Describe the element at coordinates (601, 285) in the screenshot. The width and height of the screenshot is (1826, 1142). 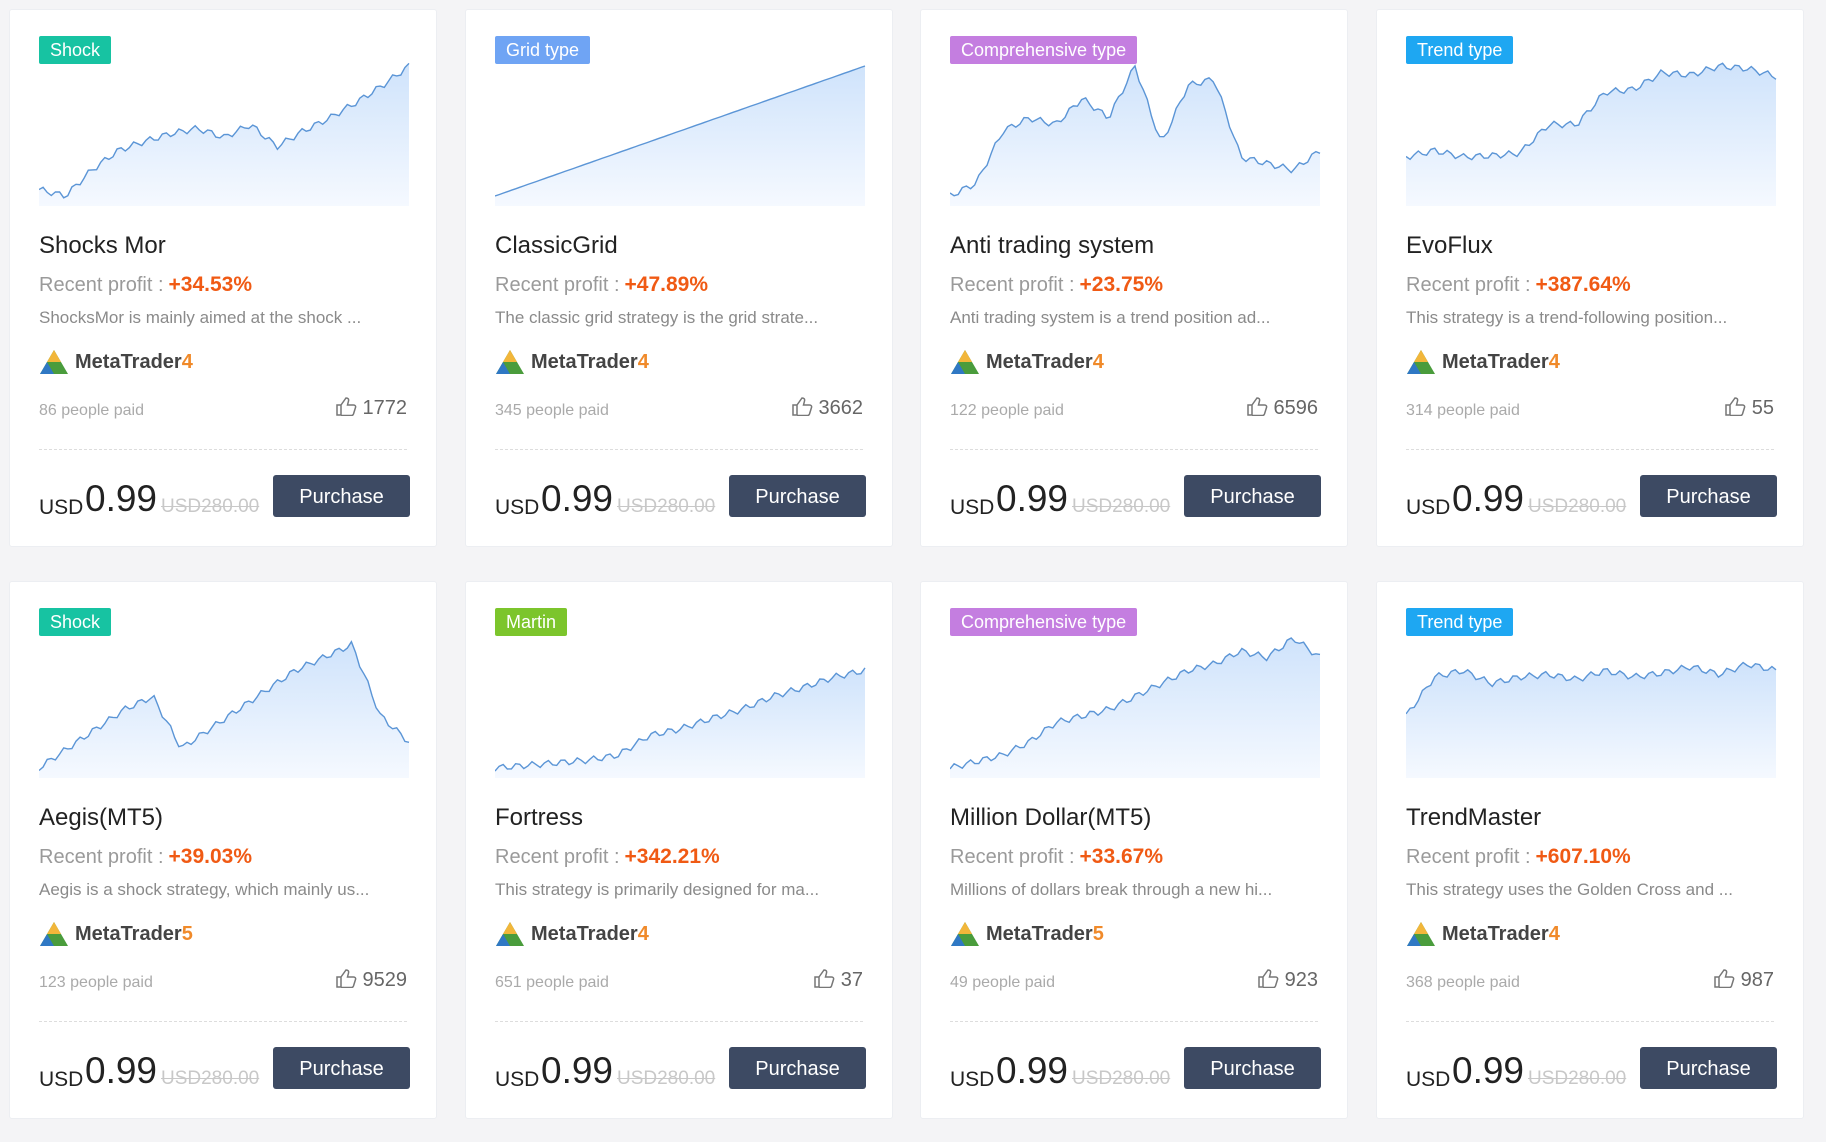
I see `recent-profit: Recent profit : +47.89%` at that location.